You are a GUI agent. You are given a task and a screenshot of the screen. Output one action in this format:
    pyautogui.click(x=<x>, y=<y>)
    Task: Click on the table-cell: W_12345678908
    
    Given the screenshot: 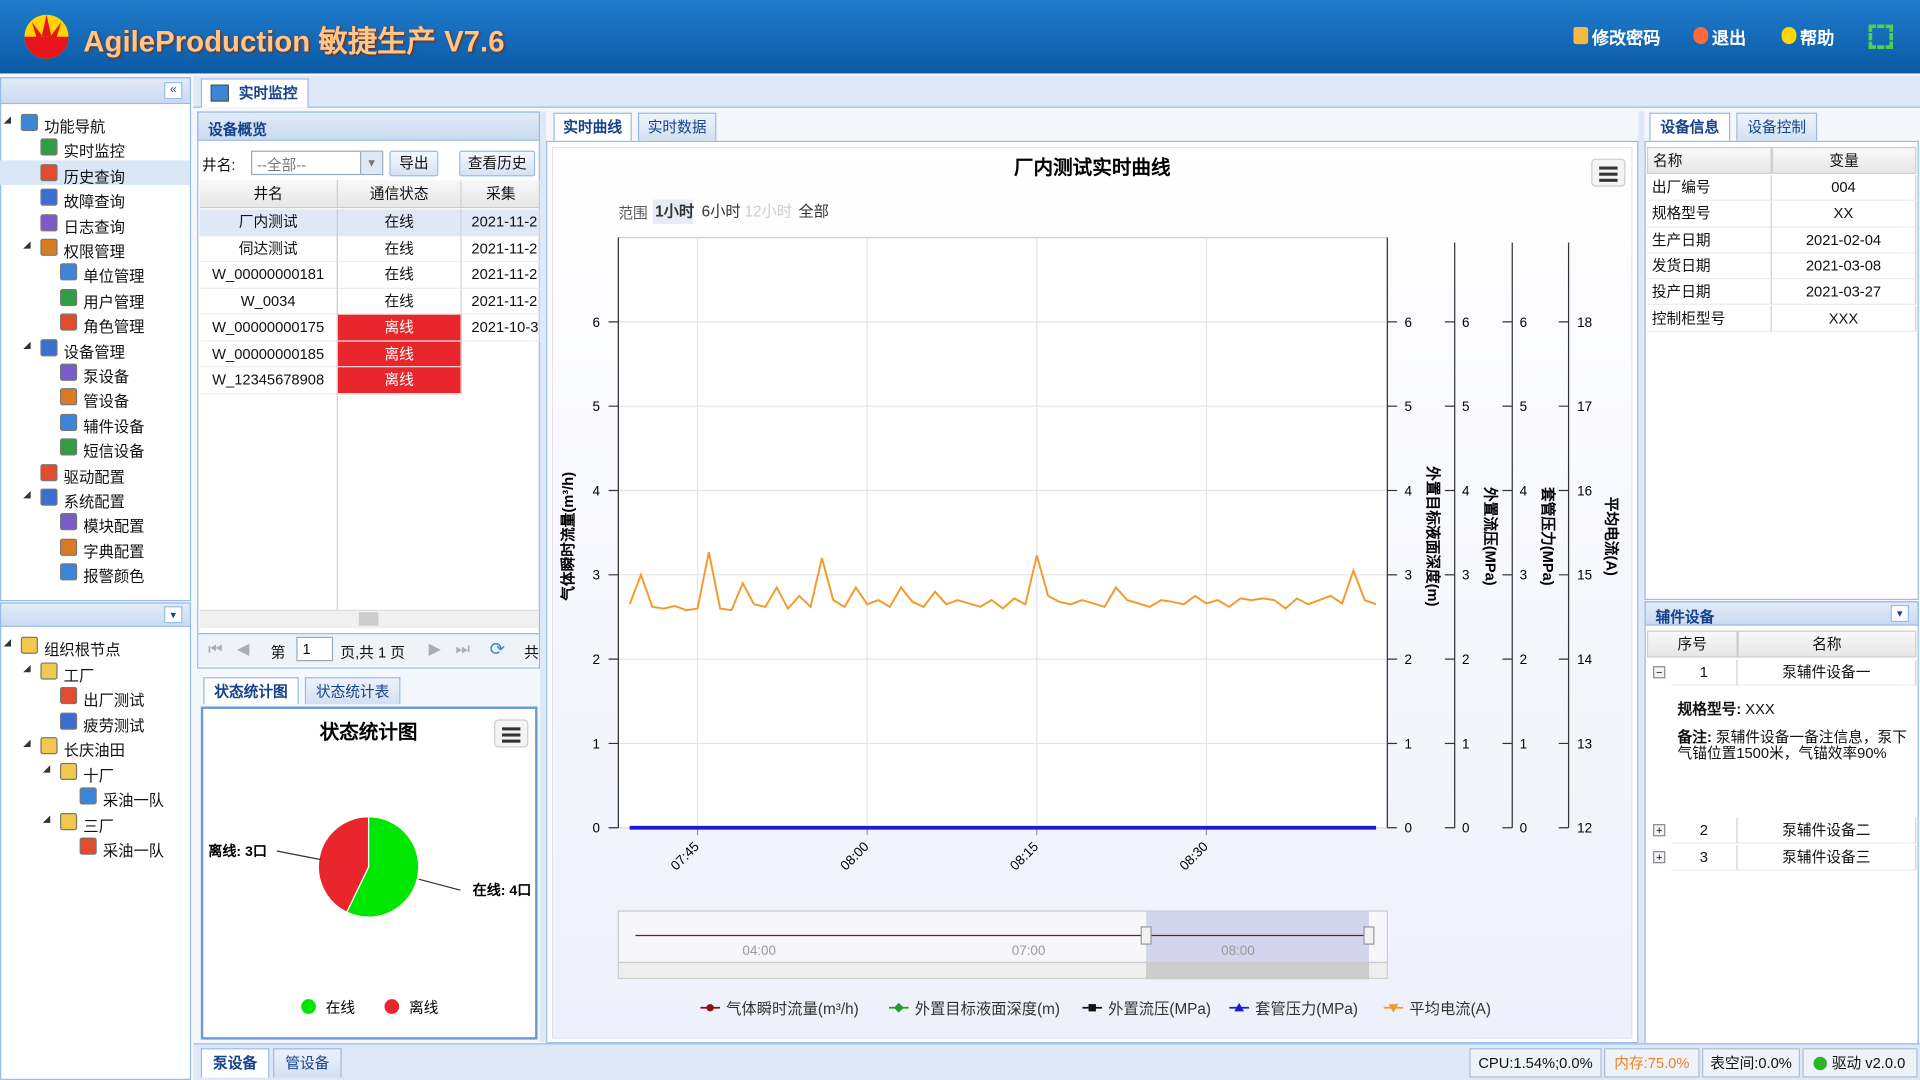 What is the action you would take?
    pyautogui.click(x=268, y=380)
    